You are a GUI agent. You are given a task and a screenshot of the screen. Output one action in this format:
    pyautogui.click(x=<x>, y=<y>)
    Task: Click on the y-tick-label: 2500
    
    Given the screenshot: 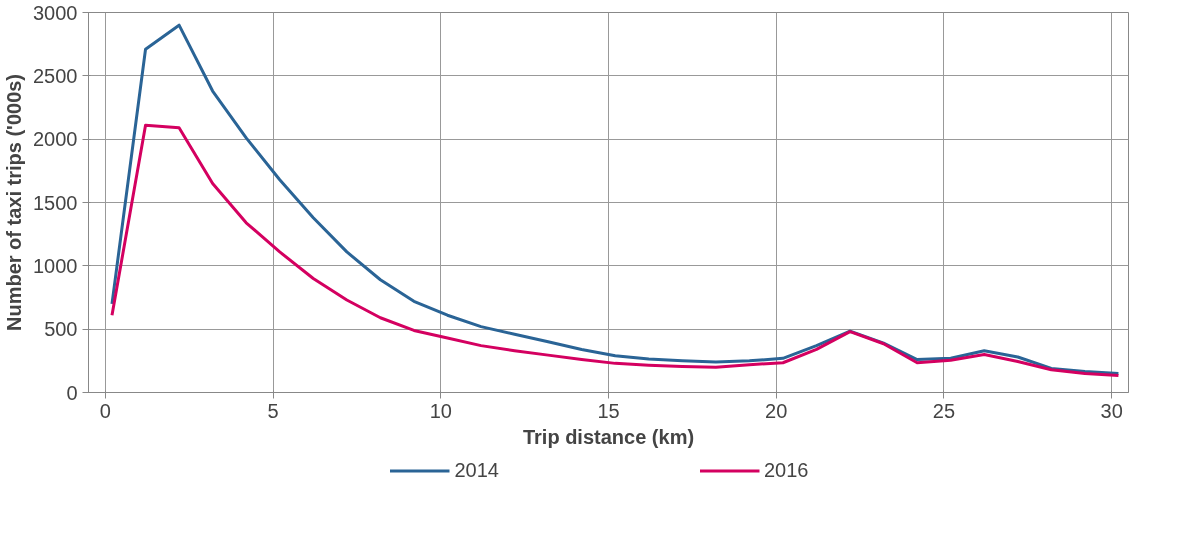 What is the action you would take?
    pyautogui.click(x=55, y=75)
    